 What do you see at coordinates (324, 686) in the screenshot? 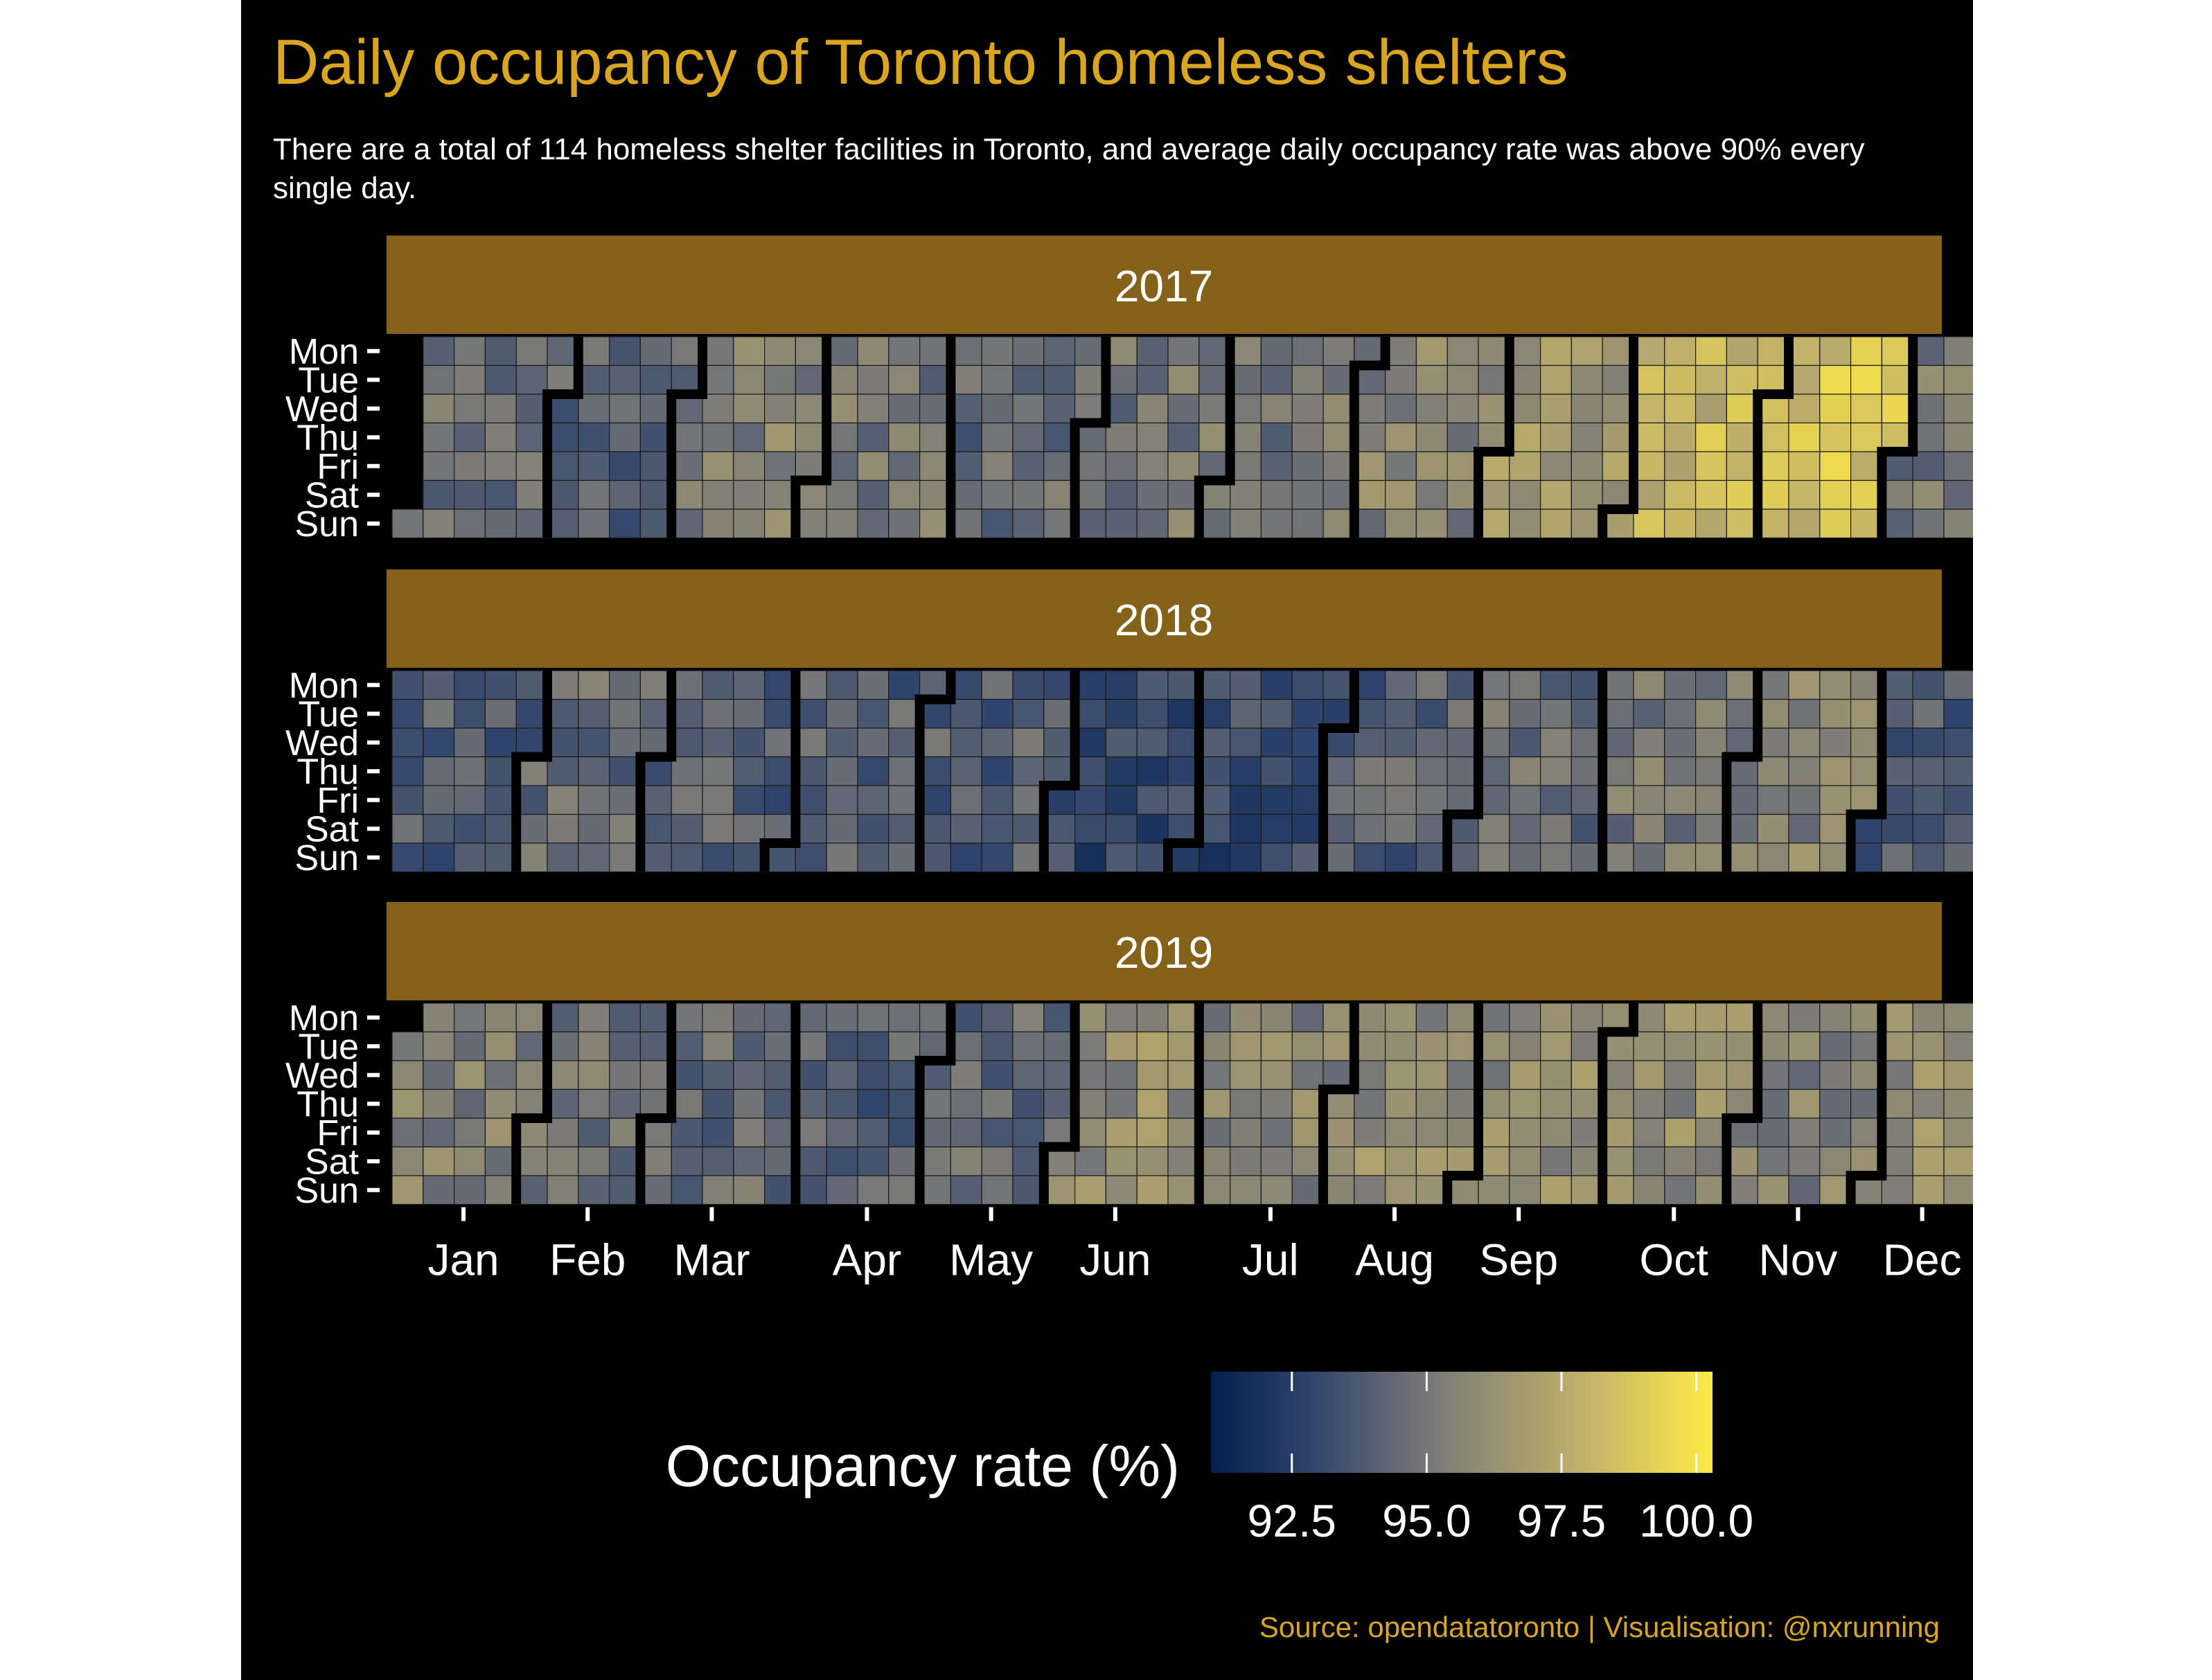
I see `weekday-label: Mon` at bounding box center [324, 686].